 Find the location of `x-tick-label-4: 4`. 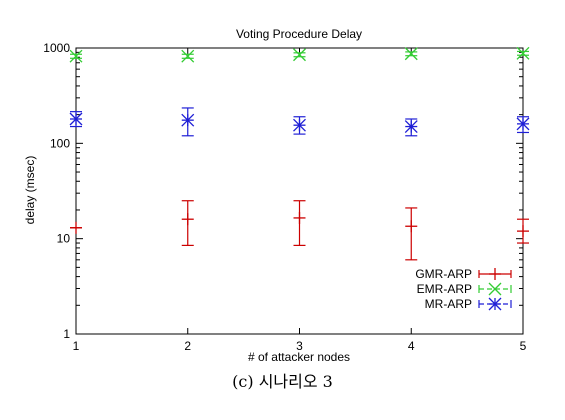

x-tick-label-4: 4 is located at coordinates (411, 346).